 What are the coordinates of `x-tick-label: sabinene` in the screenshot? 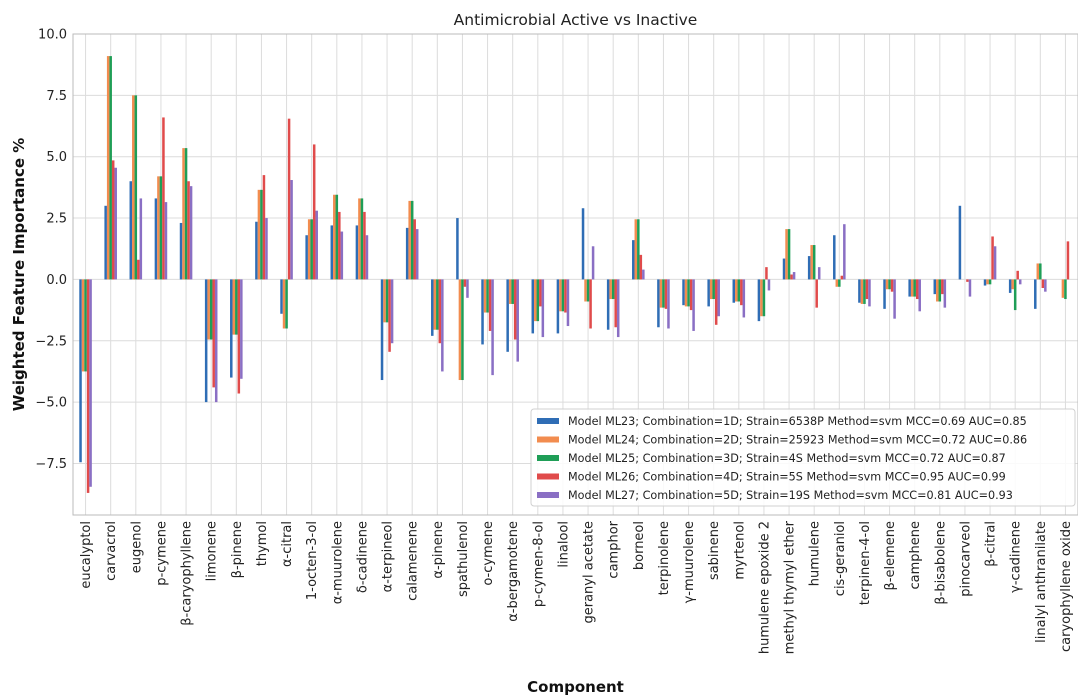 It's located at (714, 550).